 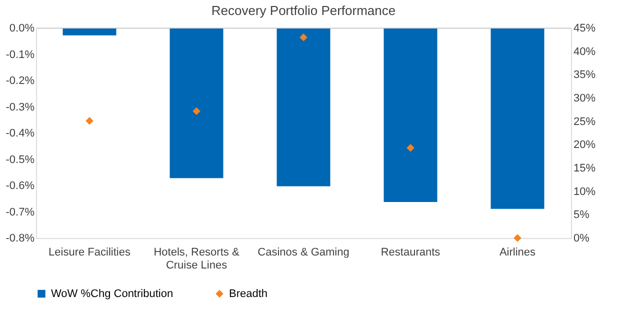 What do you see at coordinates (585, 75) in the screenshot?
I see `y2-tick-label: 35%` at bounding box center [585, 75].